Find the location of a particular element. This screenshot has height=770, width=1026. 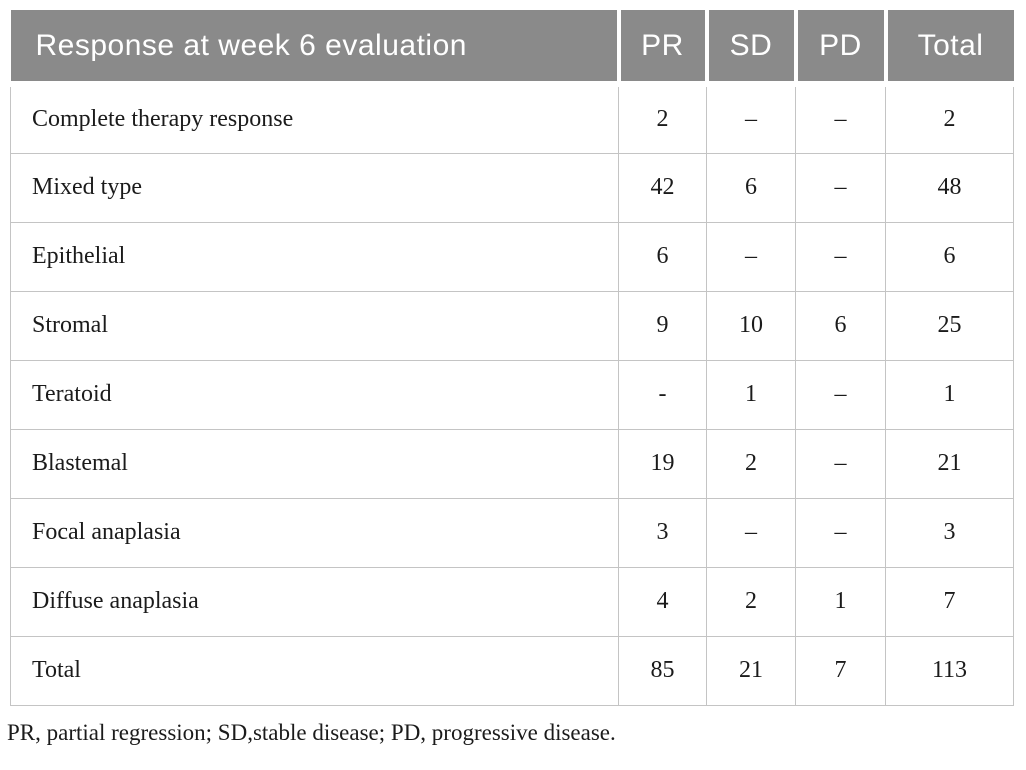

cell-pr: 2 is located at coordinates (662, 118).